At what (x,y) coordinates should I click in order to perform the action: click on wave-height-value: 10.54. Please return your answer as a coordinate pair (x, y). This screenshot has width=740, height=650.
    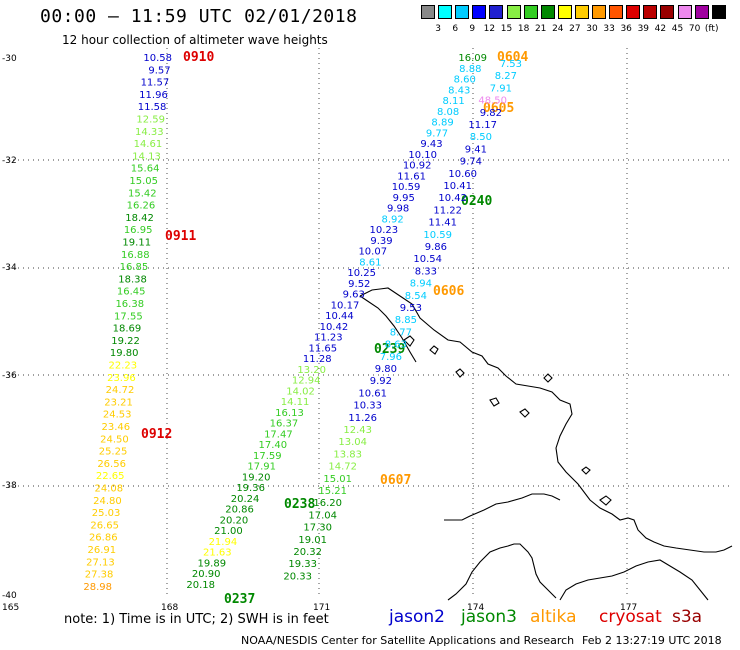
    Looking at the image, I should click on (427, 259).